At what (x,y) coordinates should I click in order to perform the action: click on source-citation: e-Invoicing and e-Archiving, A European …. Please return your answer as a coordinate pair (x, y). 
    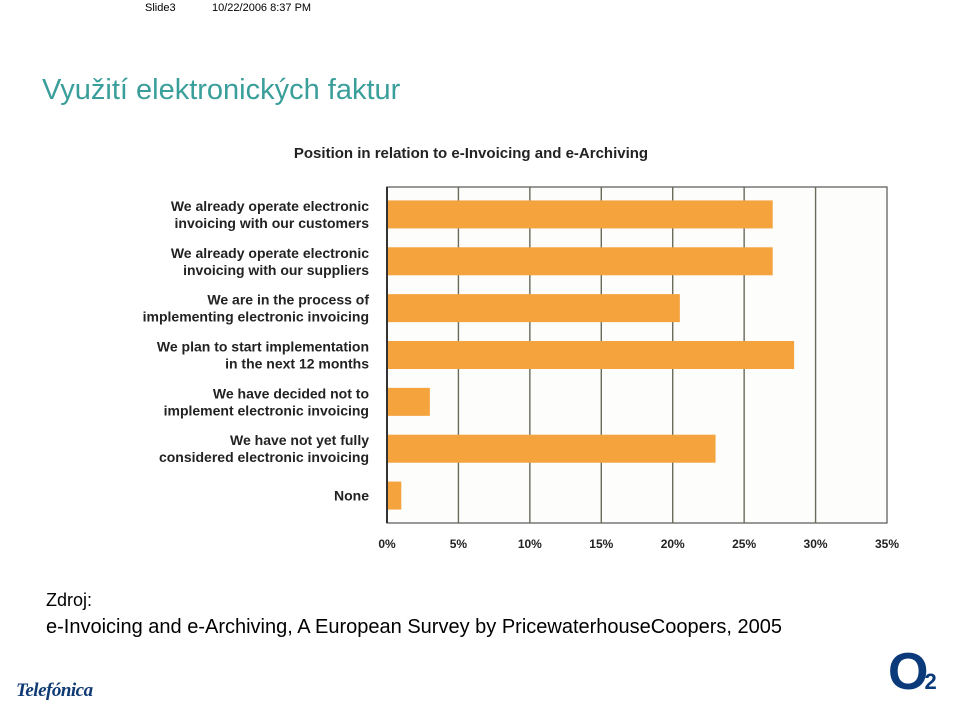
    Looking at the image, I should click on (414, 627).